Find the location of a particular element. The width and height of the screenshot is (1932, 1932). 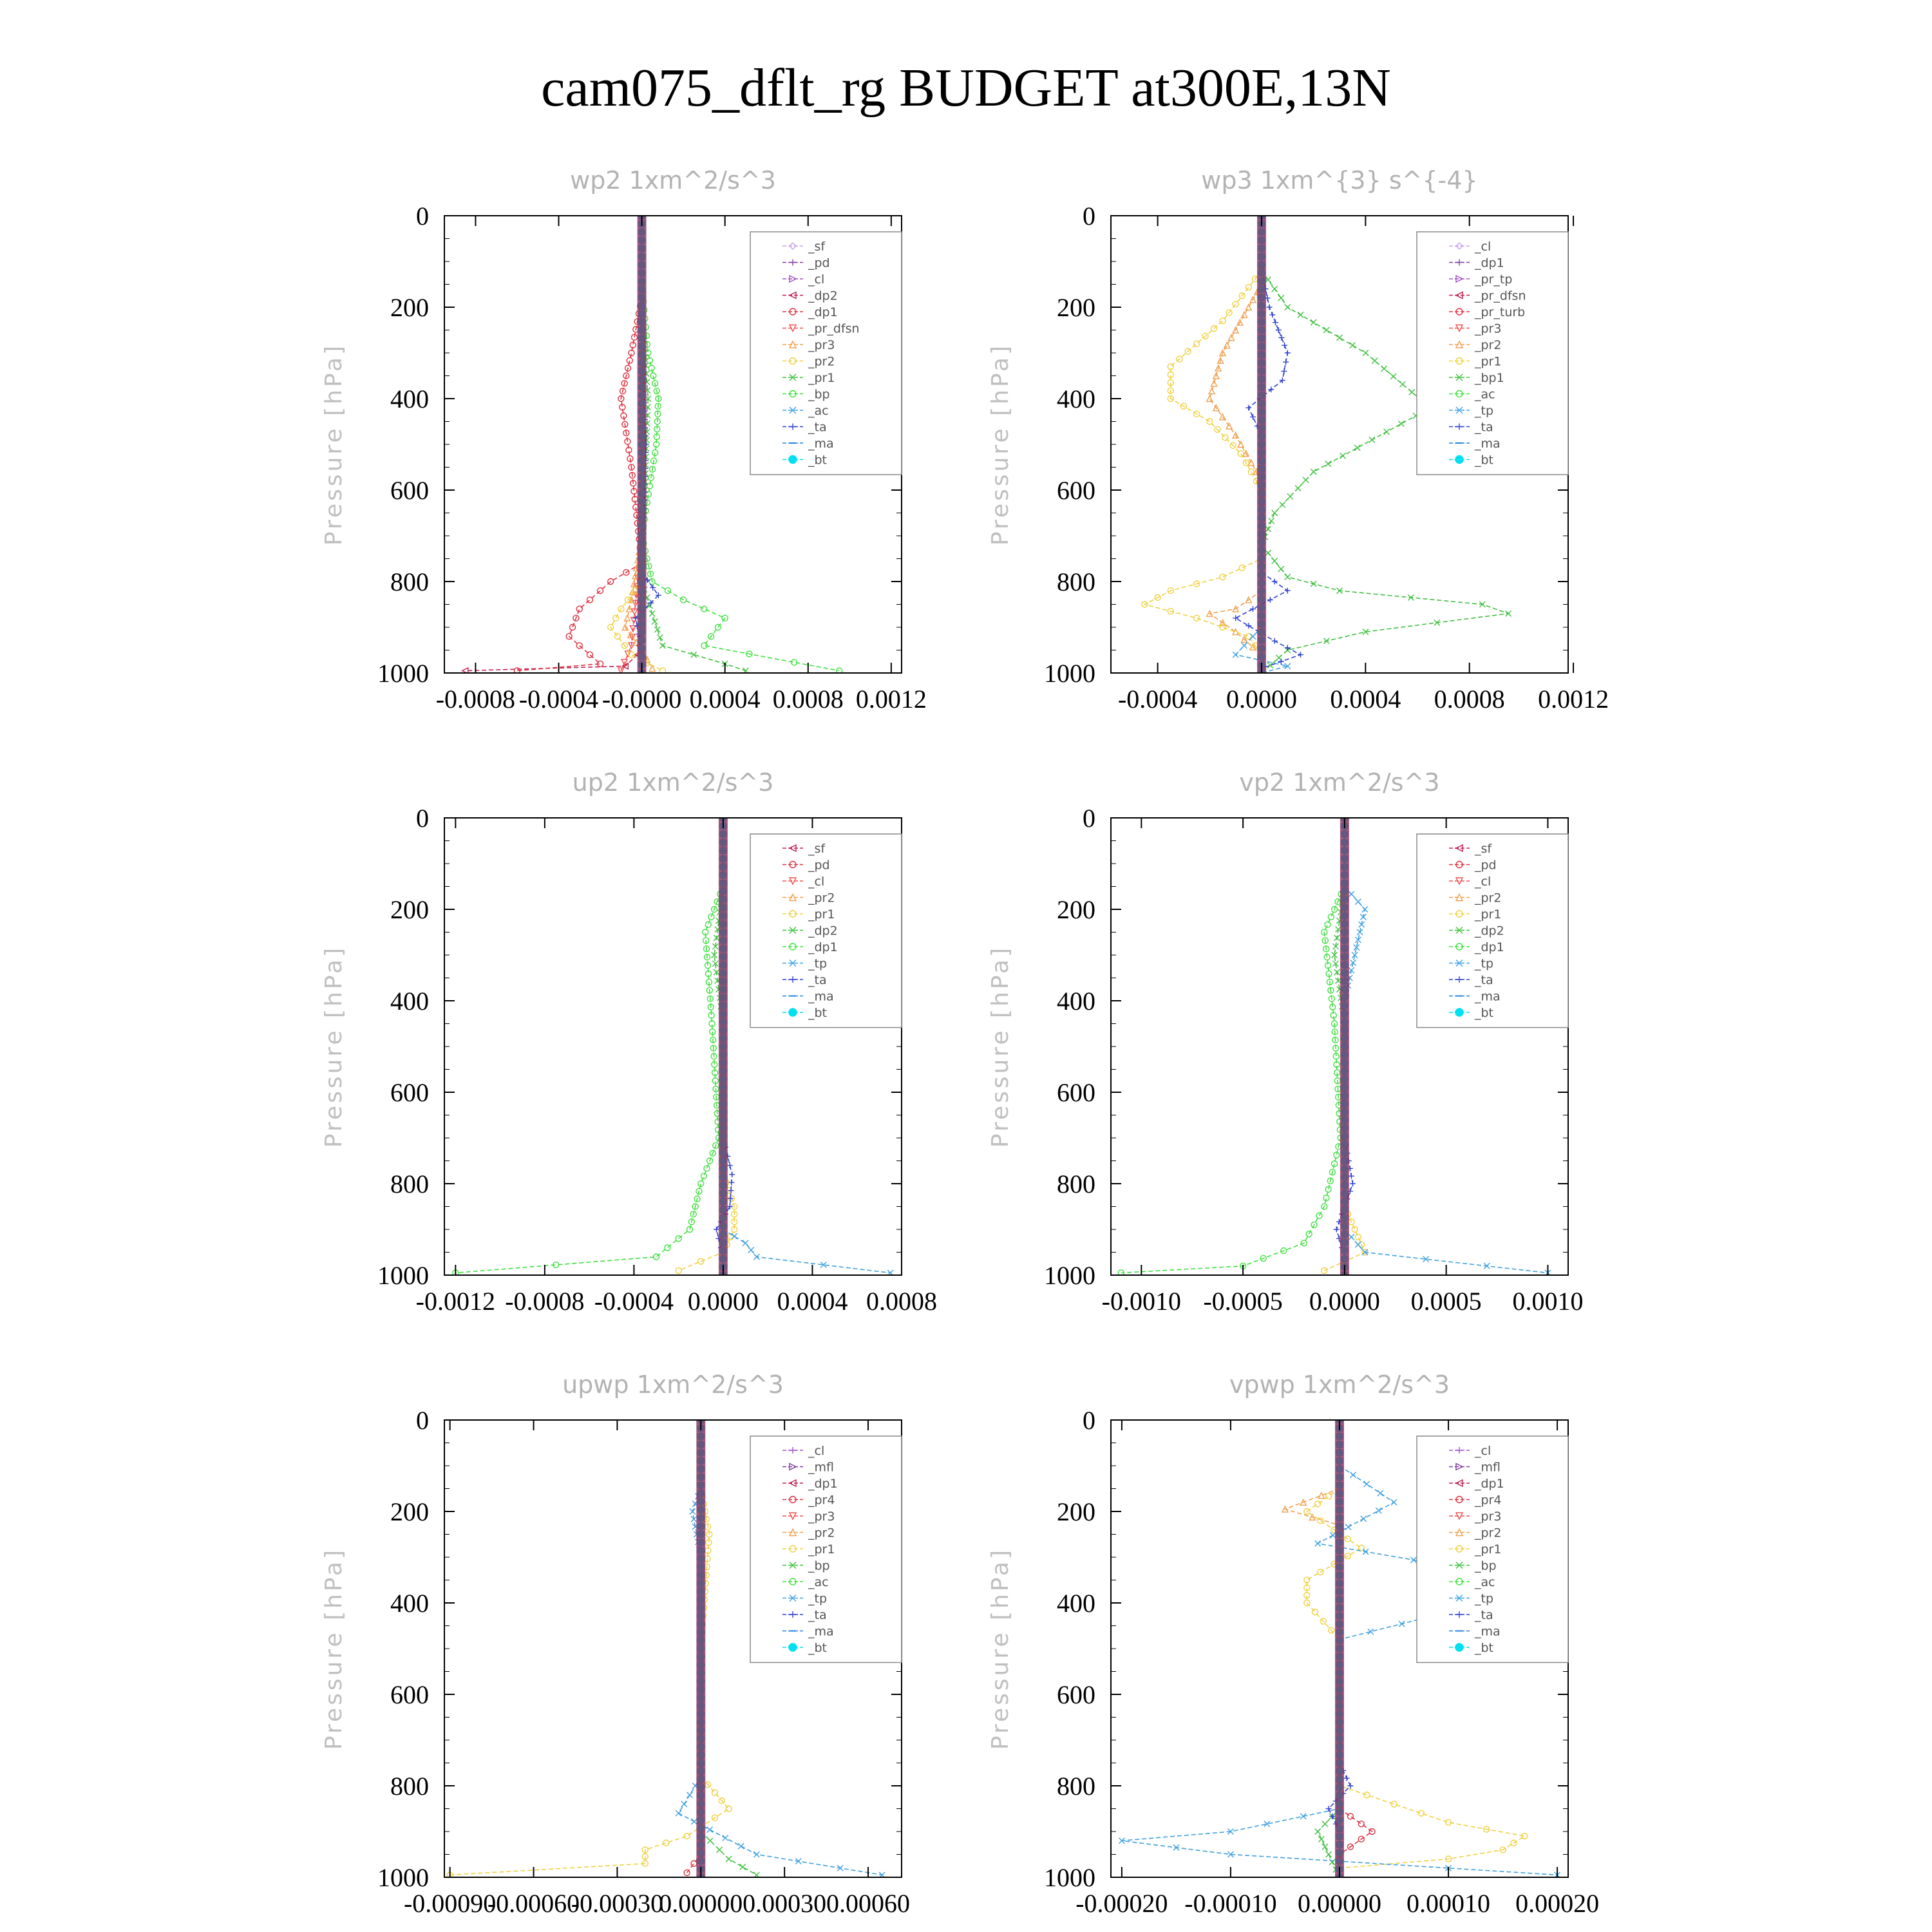

x-tick-label: -0.0004 is located at coordinates (1157, 699).